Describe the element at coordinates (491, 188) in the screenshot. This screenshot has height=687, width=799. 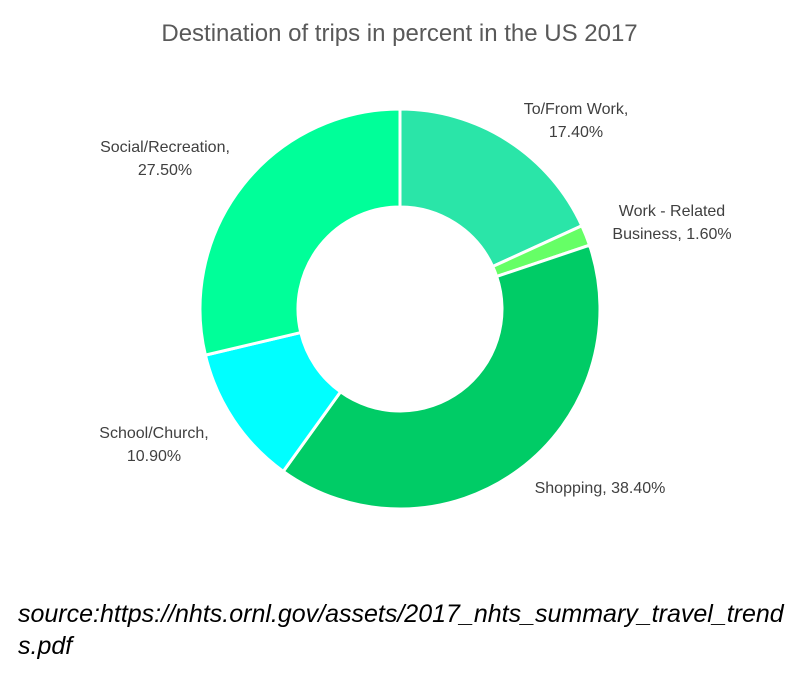
I see `slice-to-from-work` at that location.